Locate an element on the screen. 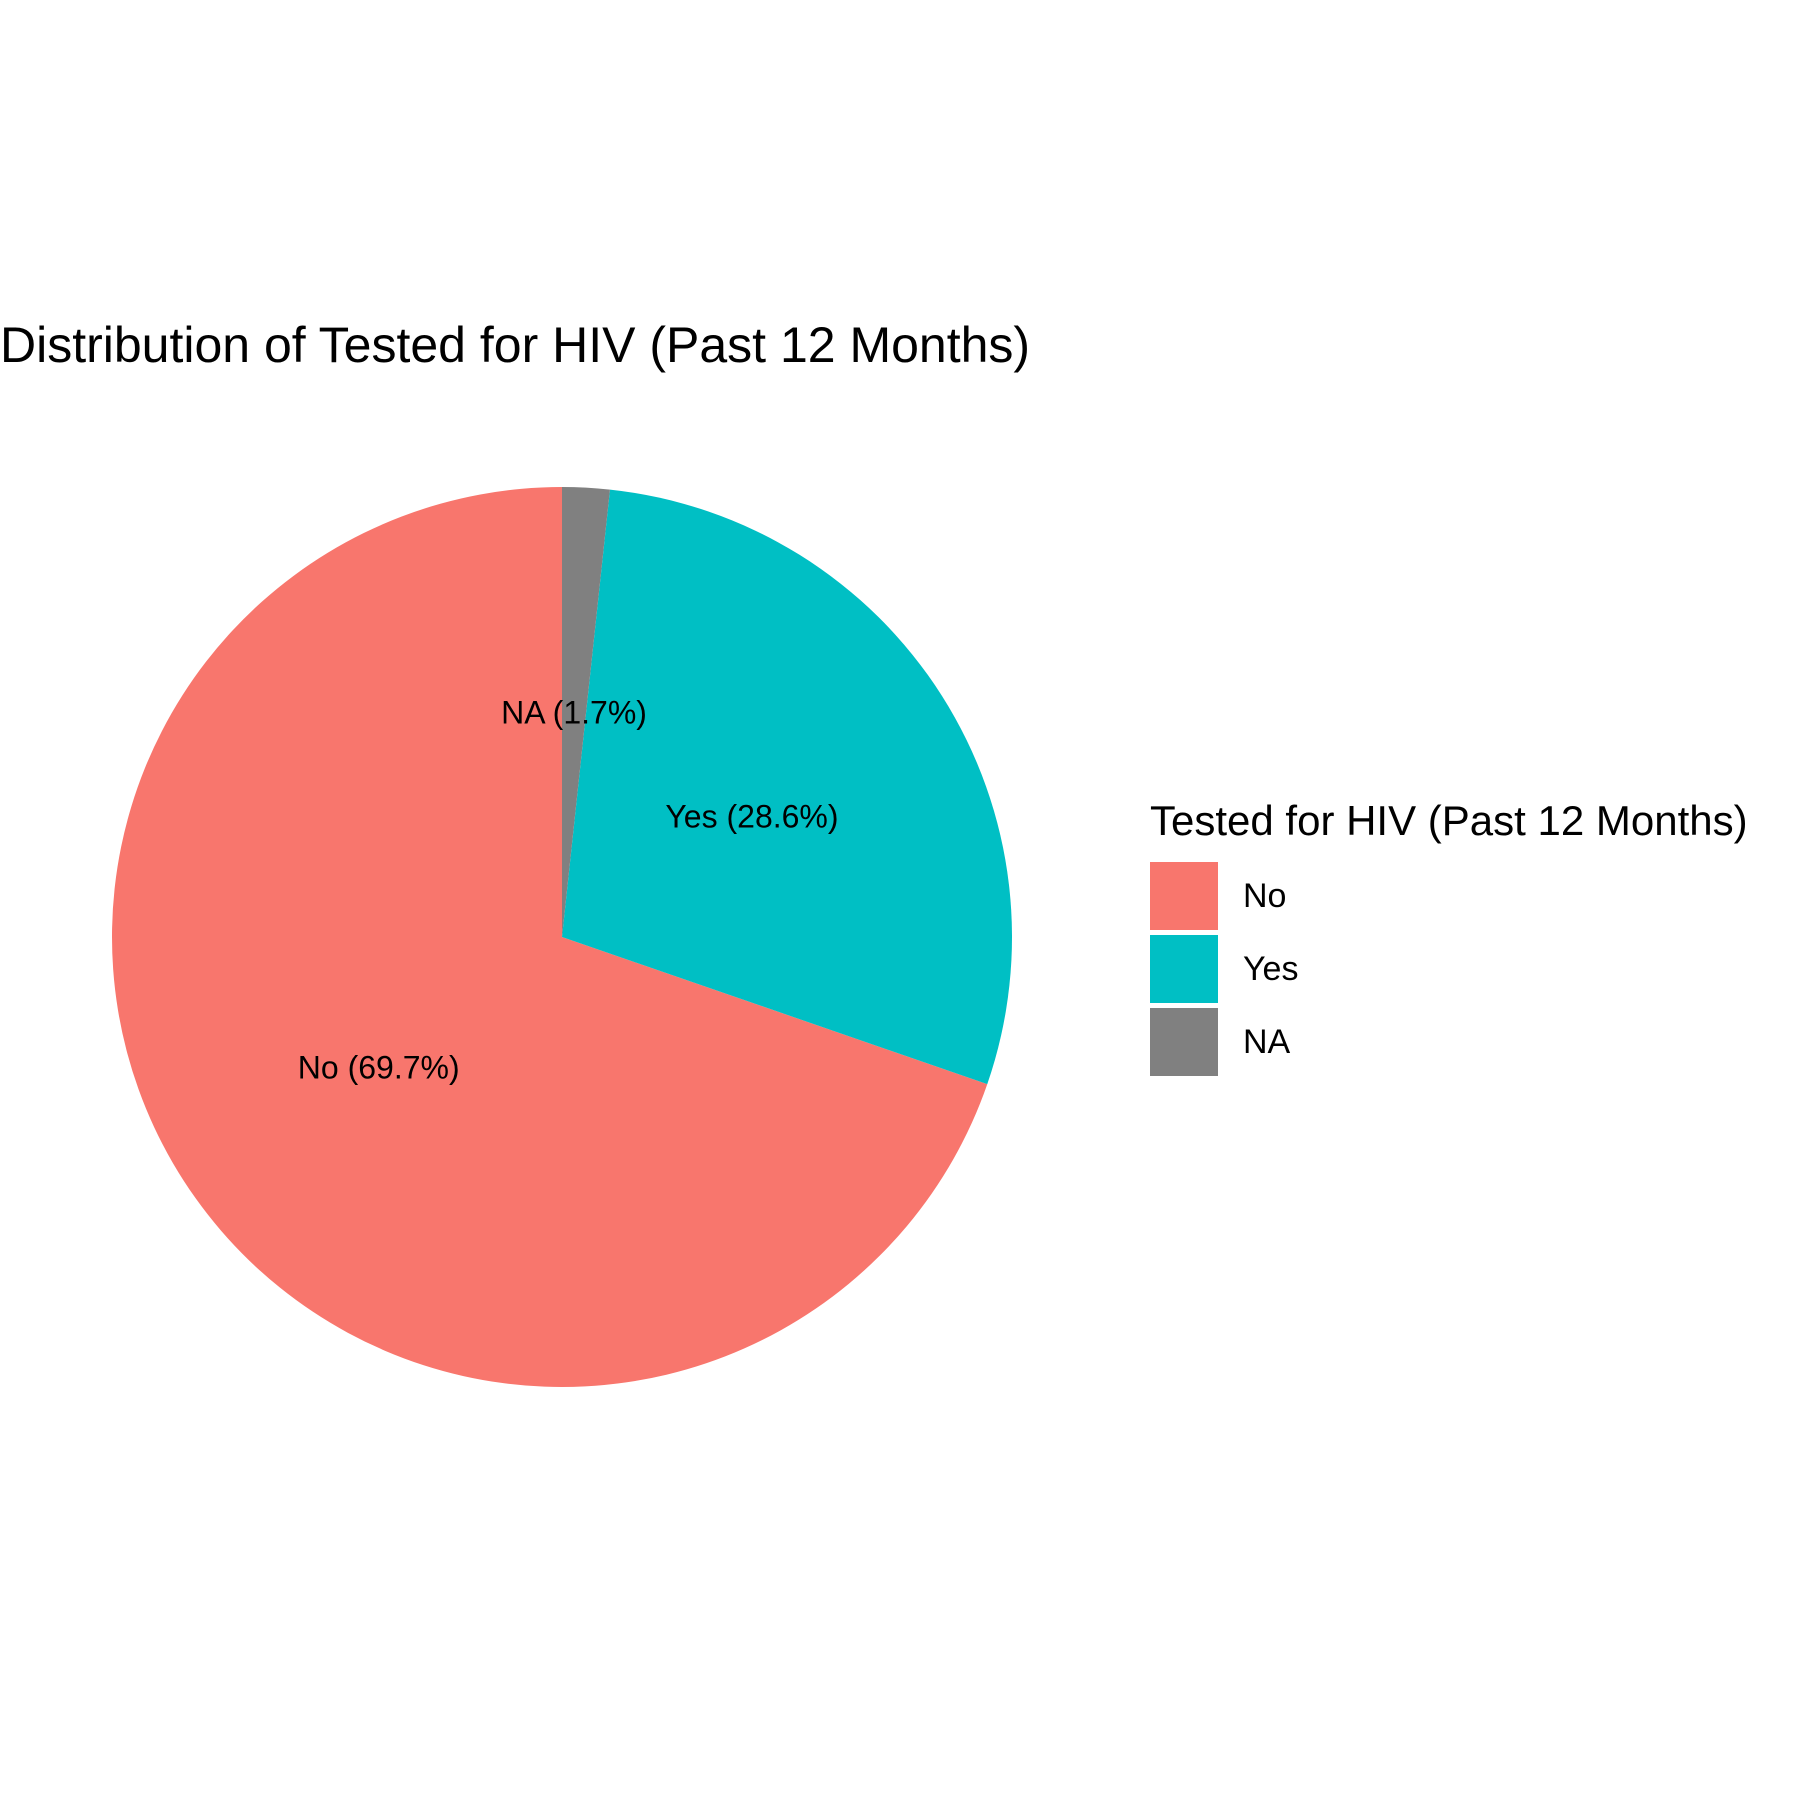 The height and width of the screenshot is (1800, 1800). pie-slice-yes is located at coordinates (787, 787).